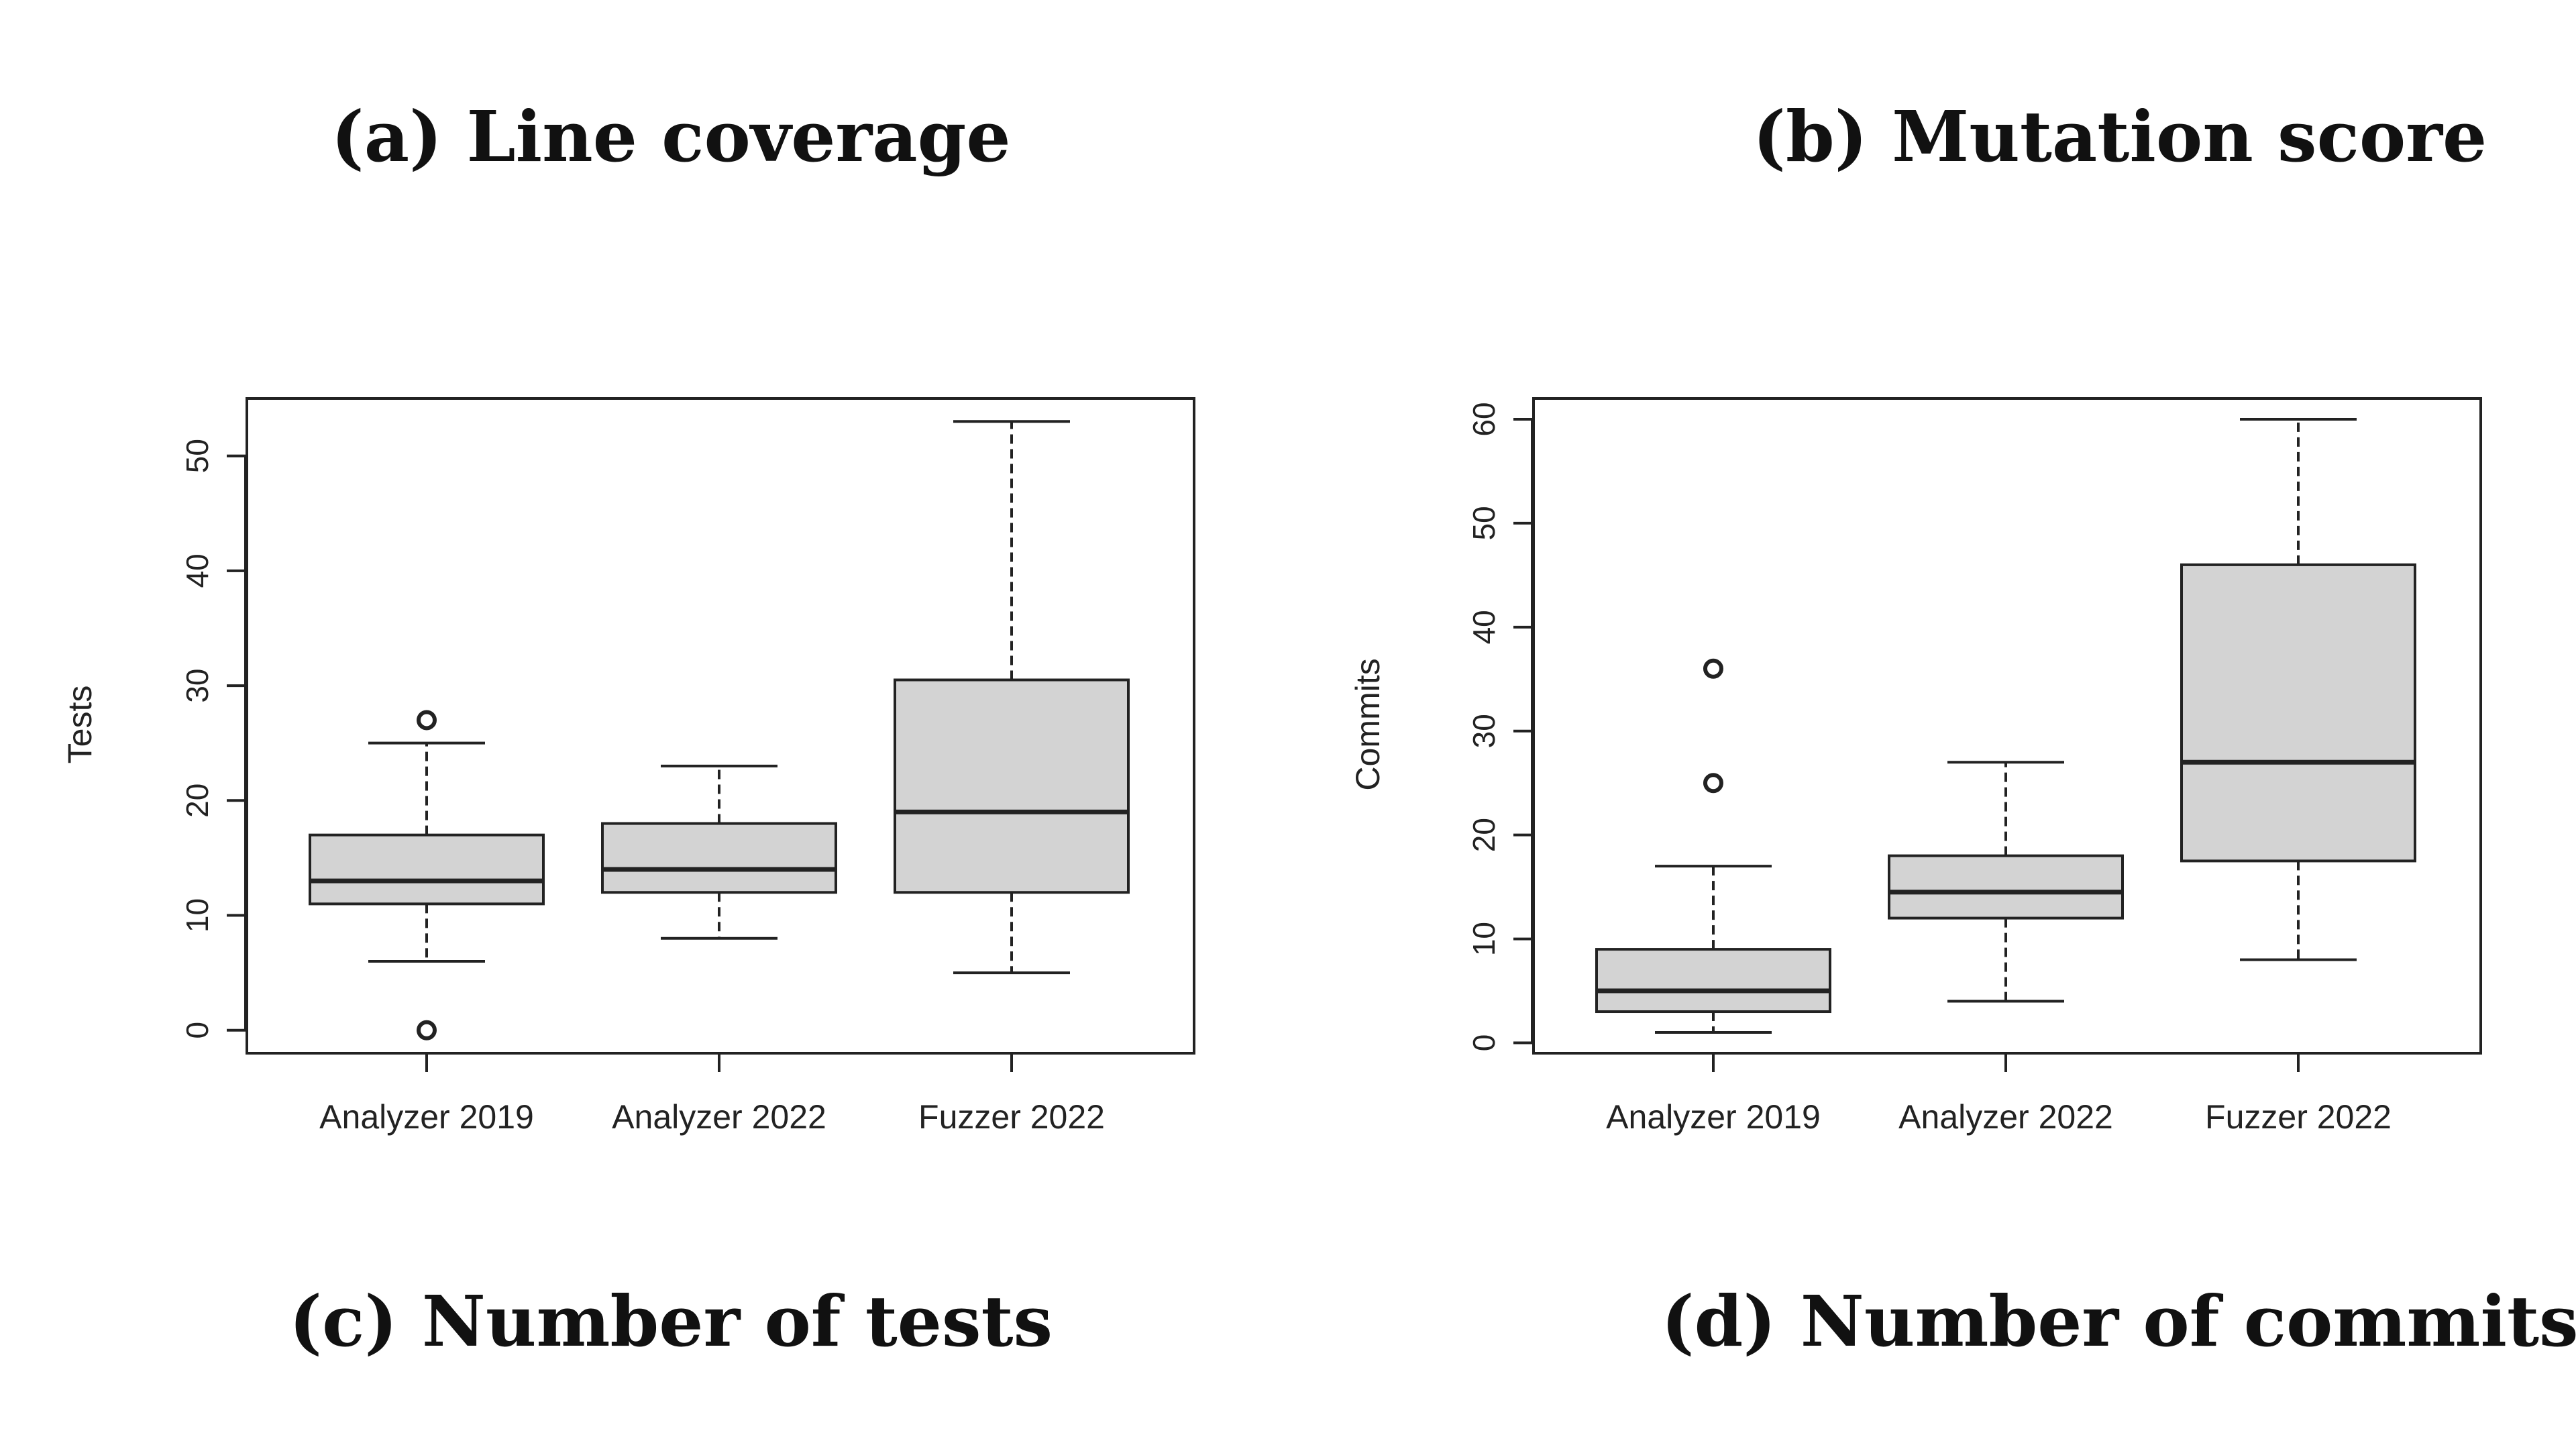  I want to click on caption-number-of-commits: (d) Number of commits, so click(2118, 1321).